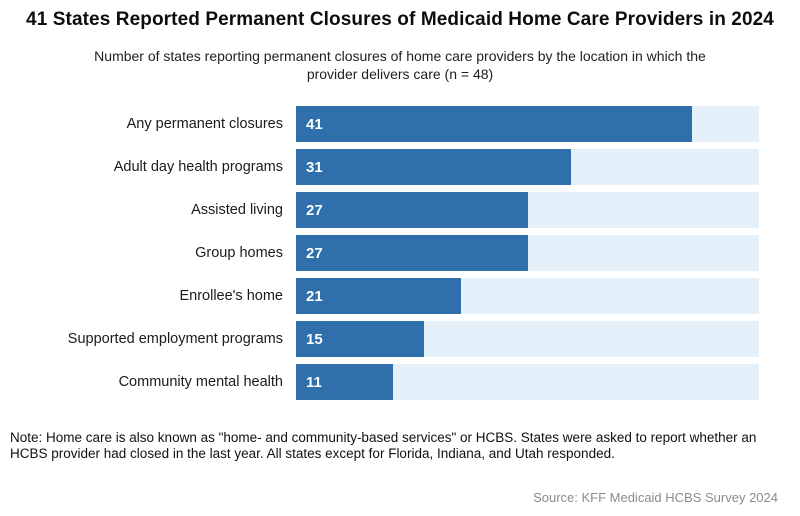  I want to click on bar: 41, so click(494, 124).